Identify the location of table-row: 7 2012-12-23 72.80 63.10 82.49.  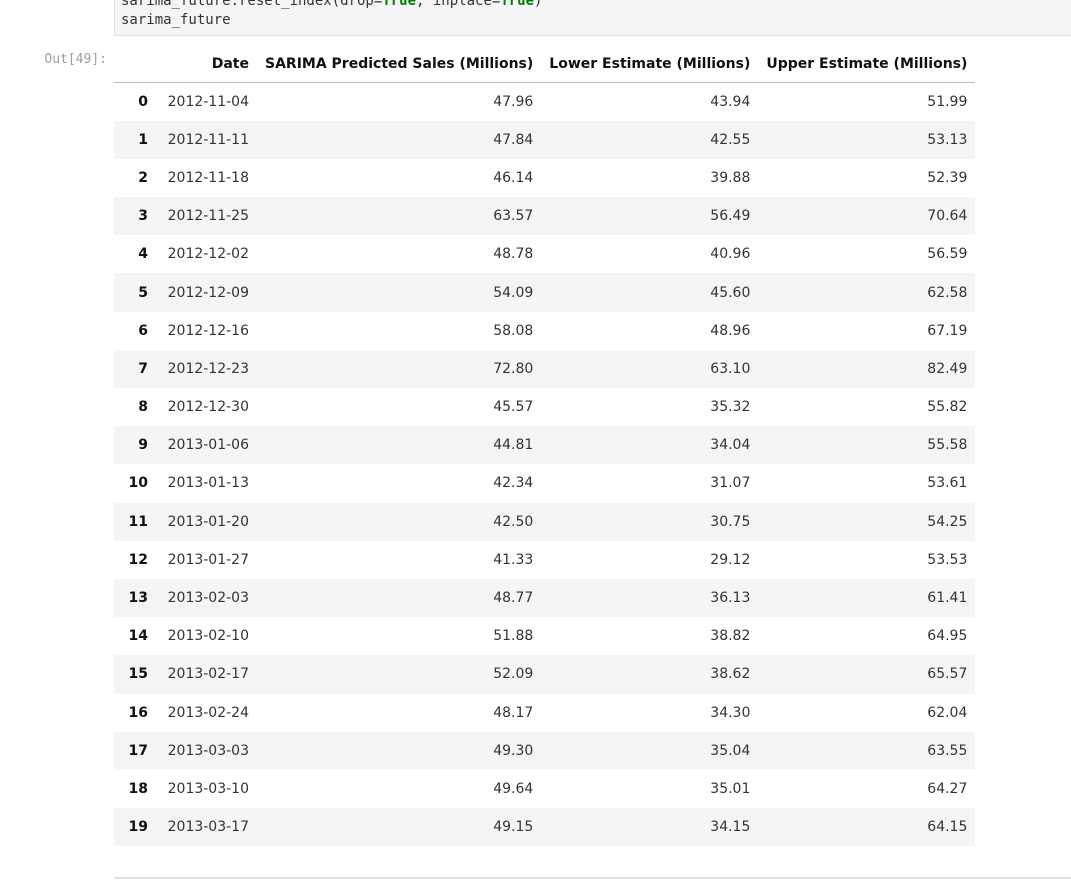
(545, 368).